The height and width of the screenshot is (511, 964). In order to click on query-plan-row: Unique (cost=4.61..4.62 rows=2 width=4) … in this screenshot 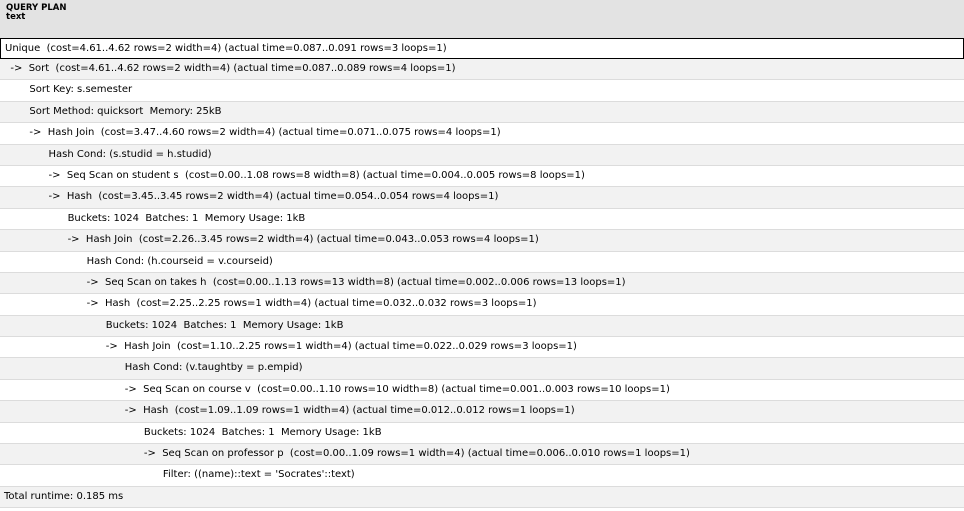, I will do `click(482, 48)`.